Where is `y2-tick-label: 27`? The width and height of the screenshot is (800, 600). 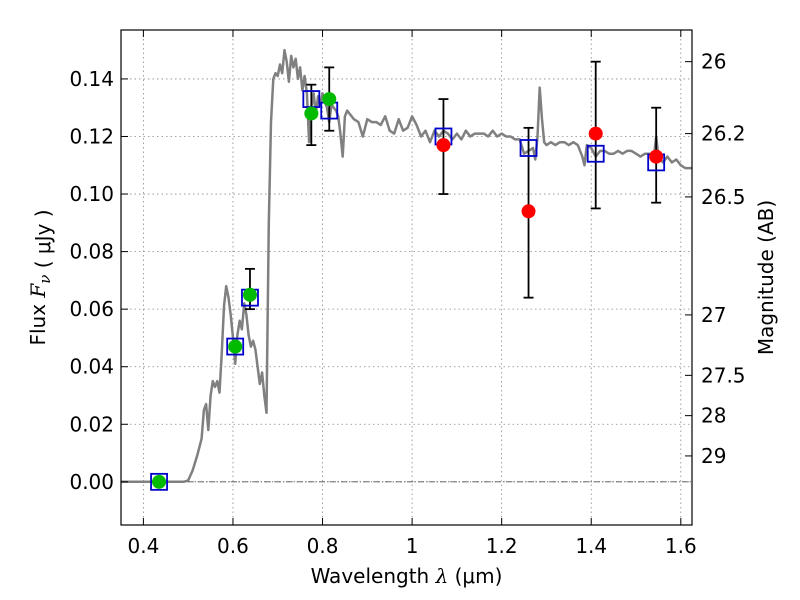 y2-tick-label: 27 is located at coordinates (713, 315).